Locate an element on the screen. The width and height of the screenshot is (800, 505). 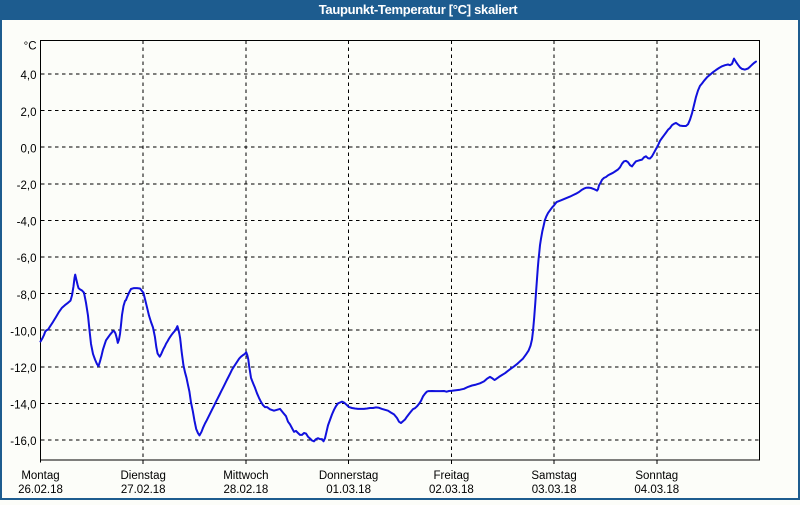
svg-text: Samstag is located at coordinates (553, 476).